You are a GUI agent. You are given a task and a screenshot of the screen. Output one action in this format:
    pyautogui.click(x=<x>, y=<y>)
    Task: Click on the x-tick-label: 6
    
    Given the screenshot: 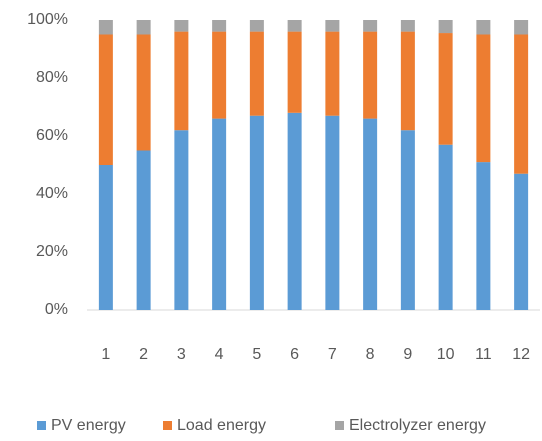 What is the action you would take?
    pyautogui.click(x=294, y=354)
    